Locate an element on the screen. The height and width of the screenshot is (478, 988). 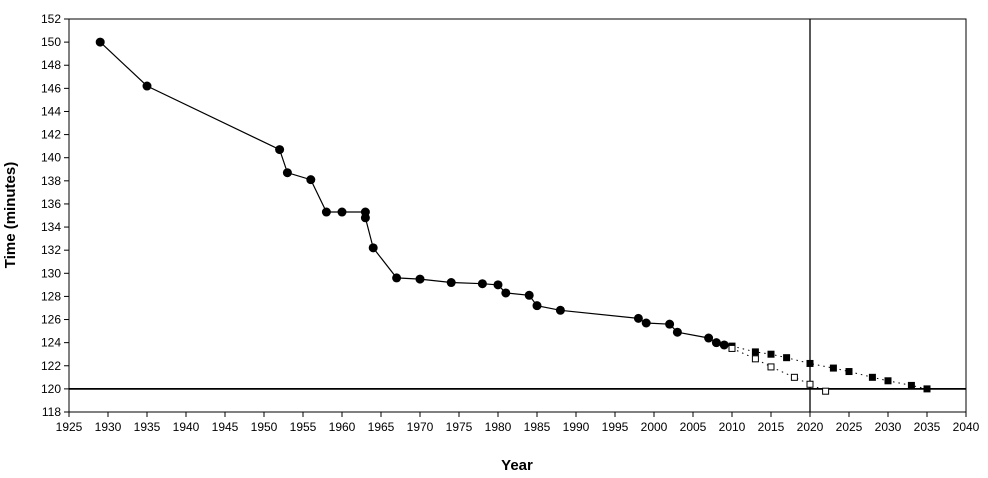
x-tick-label: 1955 is located at coordinates (303, 427).